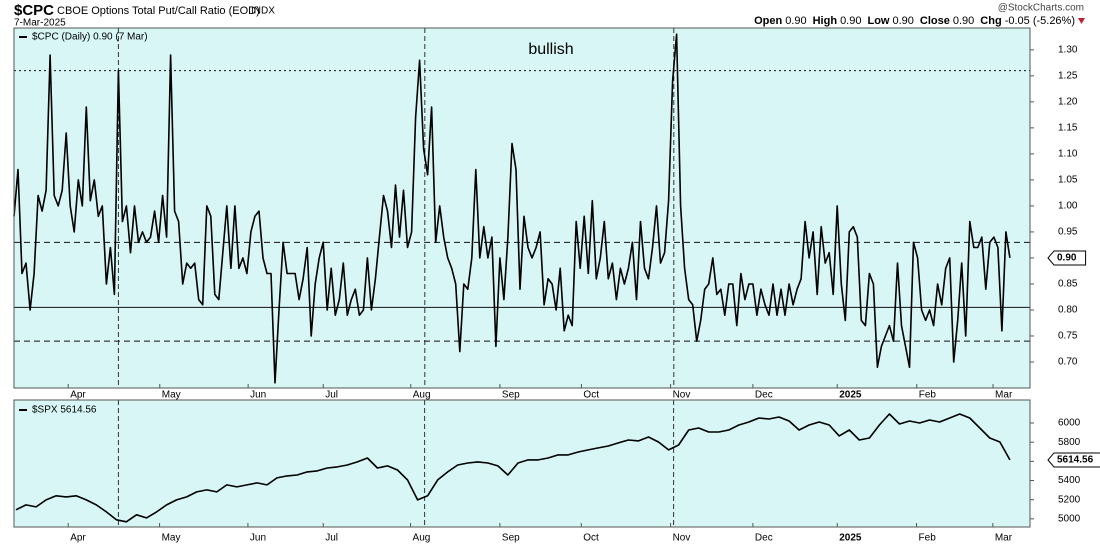 This screenshot has width=1100, height=546. I want to click on y-tick-label: 1.15, so click(1068, 128).